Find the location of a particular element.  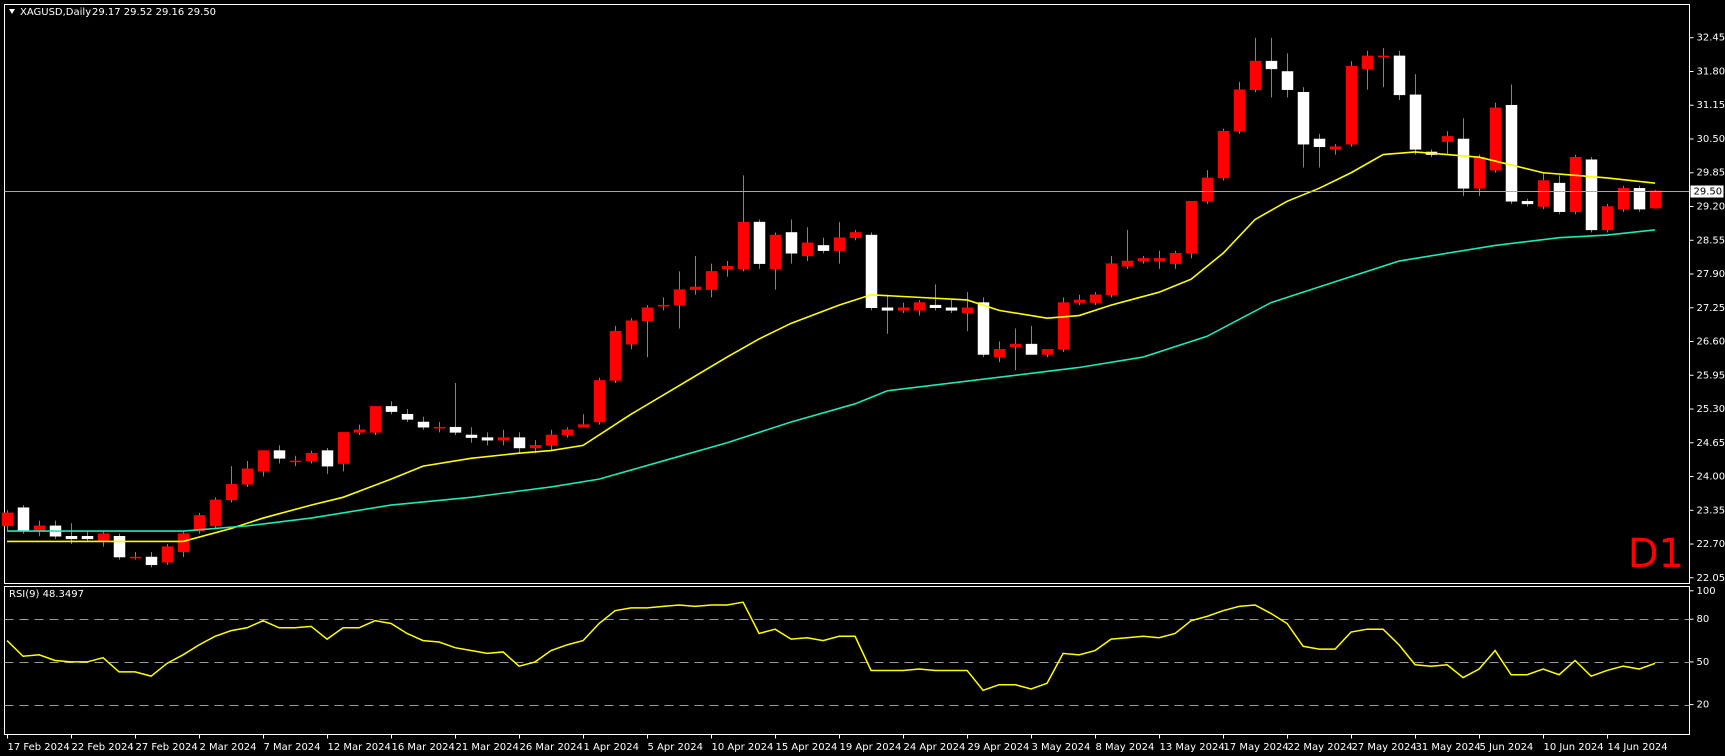

x-tick-label: 12 Mar 2024 is located at coordinates (359, 747).